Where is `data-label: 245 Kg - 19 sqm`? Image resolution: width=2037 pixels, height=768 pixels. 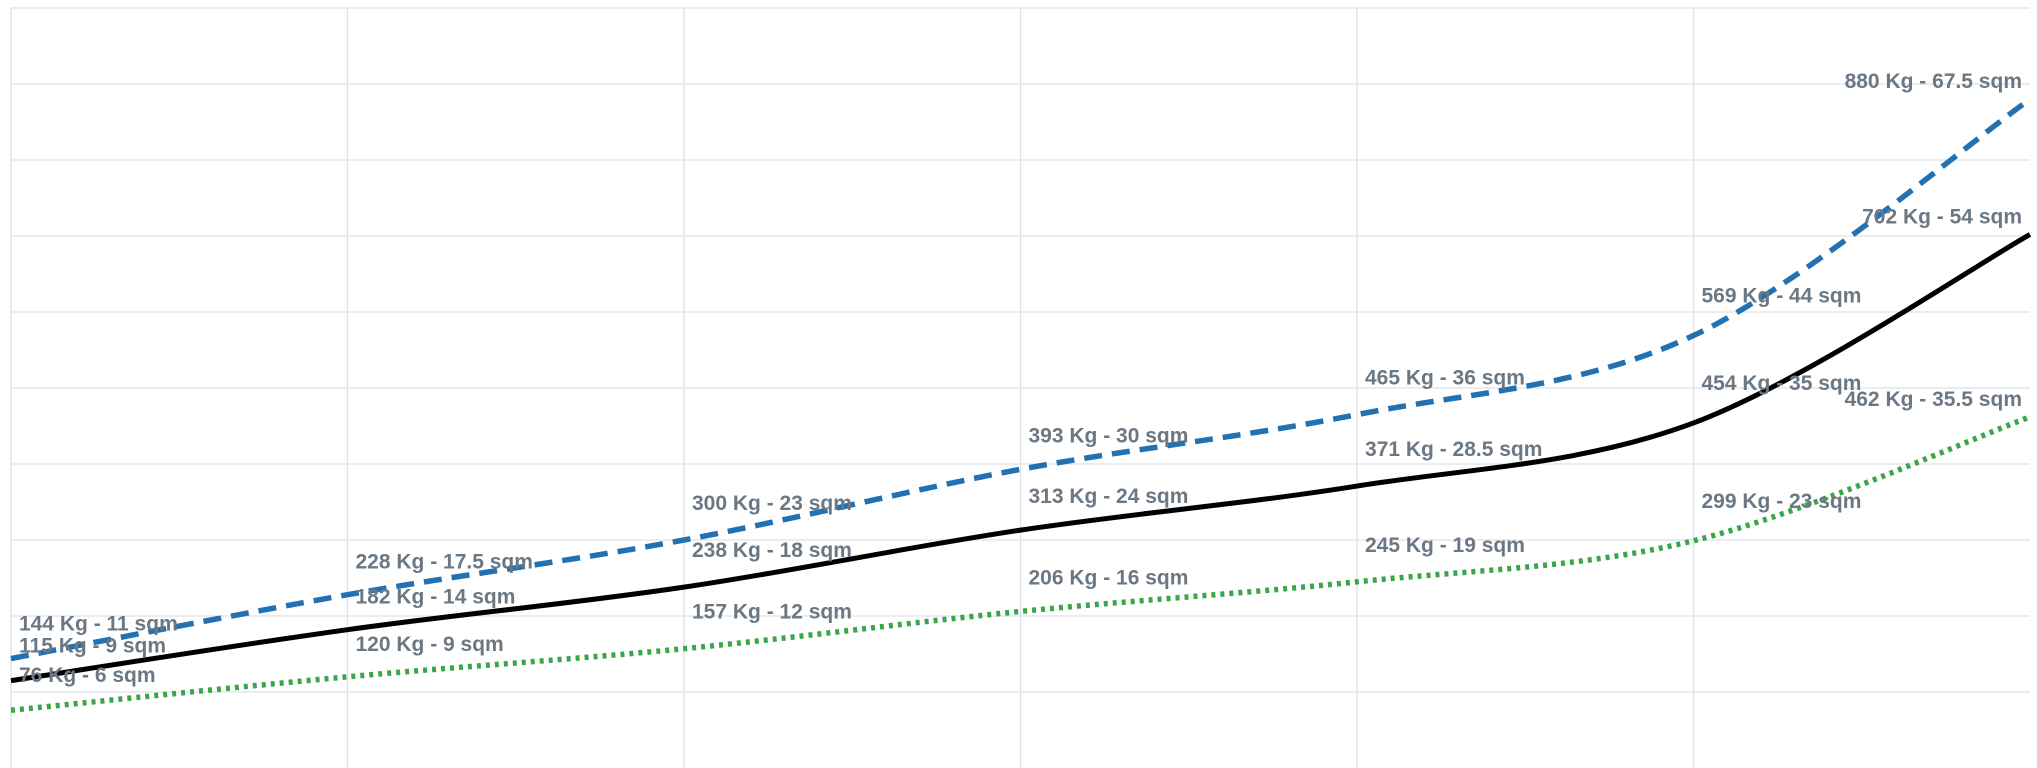 data-label: 245 Kg - 19 sqm is located at coordinates (1445, 545).